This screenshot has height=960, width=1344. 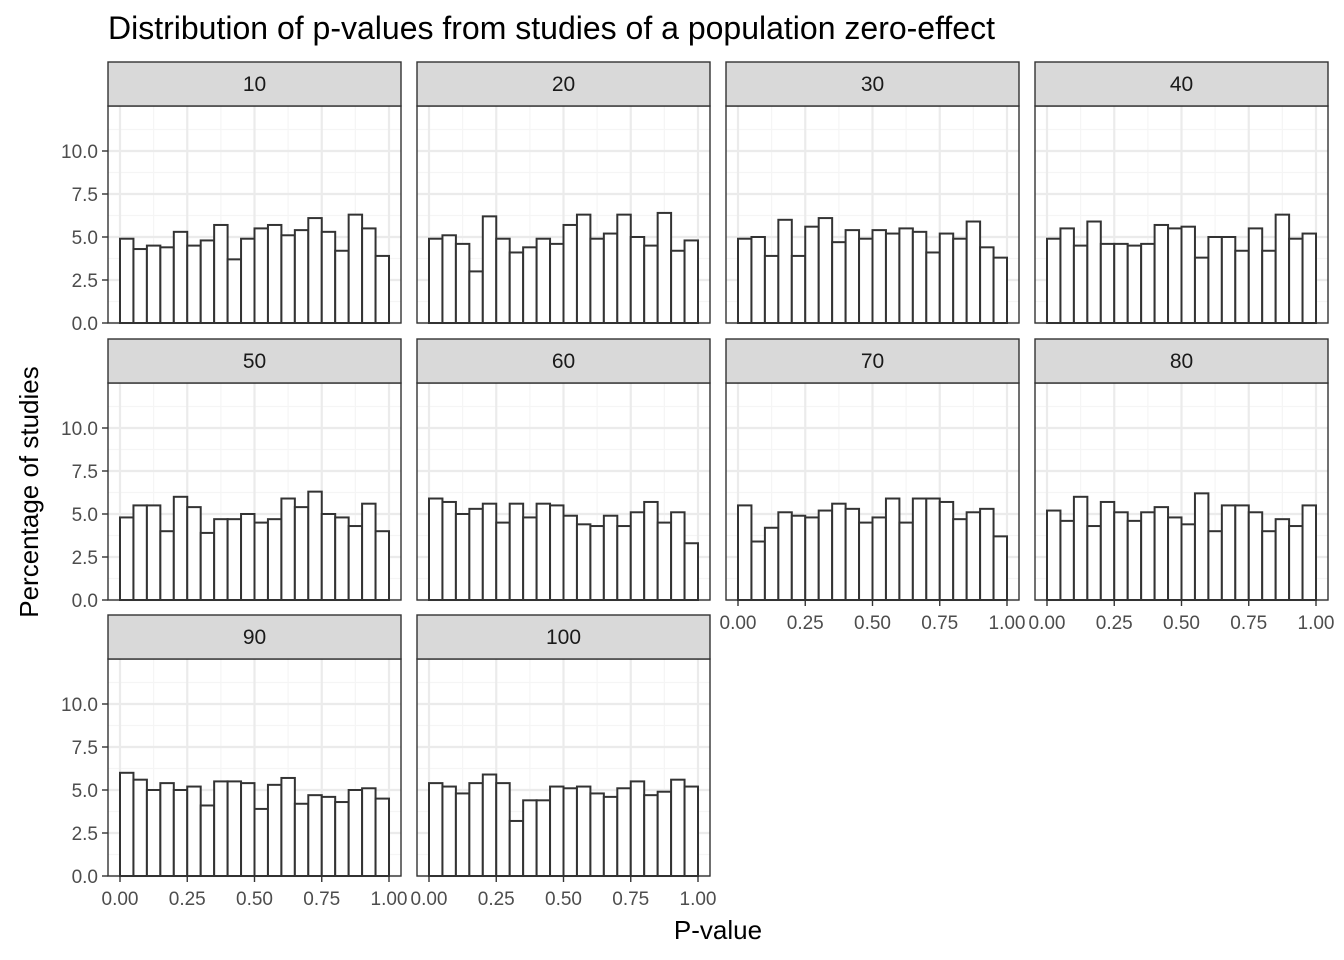 What do you see at coordinates (1047, 623) in the screenshot?
I see `x-tick-label: 0.00` at bounding box center [1047, 623].